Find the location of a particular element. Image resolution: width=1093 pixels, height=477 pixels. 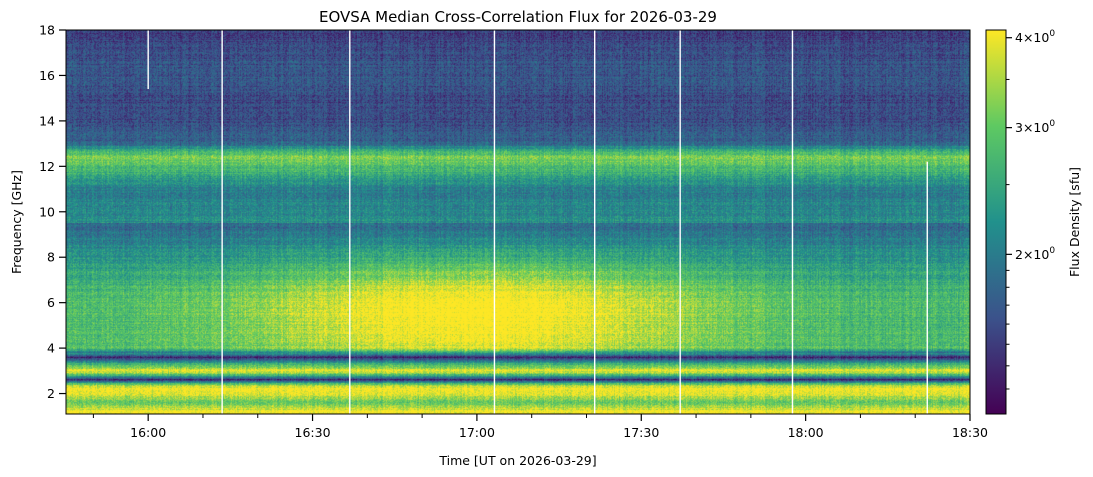

y-tick-label: 12 is located at coordinates (47, 166).